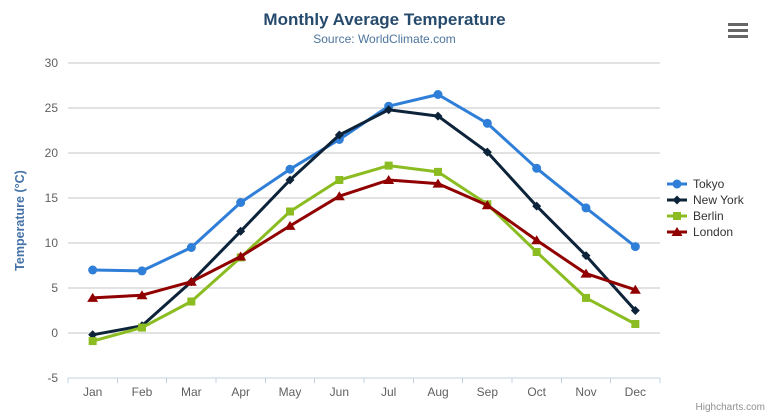 This screenshot has height=416, width=769. Describe the element at coordinates (713, 232) in the screenshot. I see `legend-item-label: London` at that location.